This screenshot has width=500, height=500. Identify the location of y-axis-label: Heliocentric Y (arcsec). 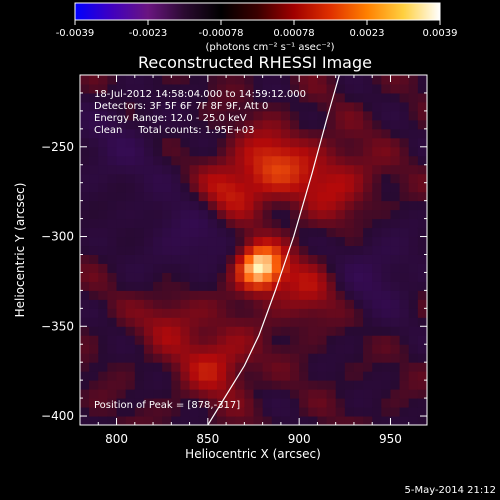
(20, 250).